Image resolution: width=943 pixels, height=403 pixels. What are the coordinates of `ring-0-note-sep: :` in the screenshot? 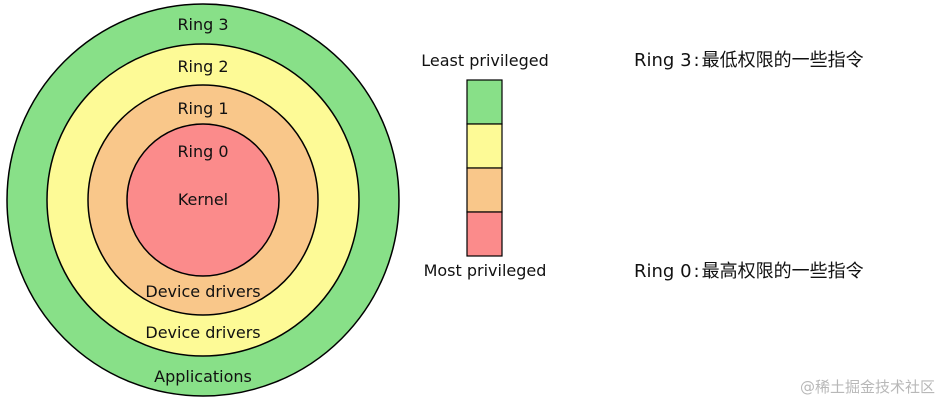 It's located at (696, 271).